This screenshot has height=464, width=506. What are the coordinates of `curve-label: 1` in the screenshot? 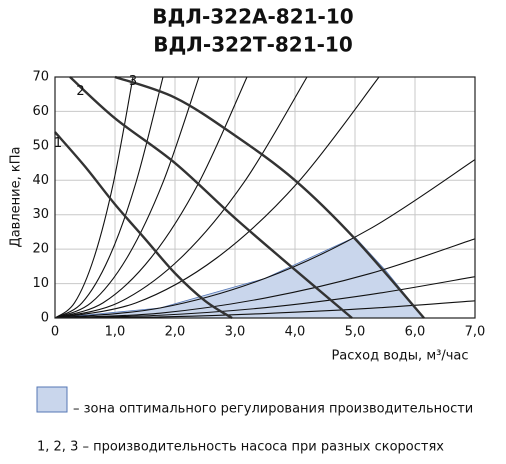 It's located at (58, 143).